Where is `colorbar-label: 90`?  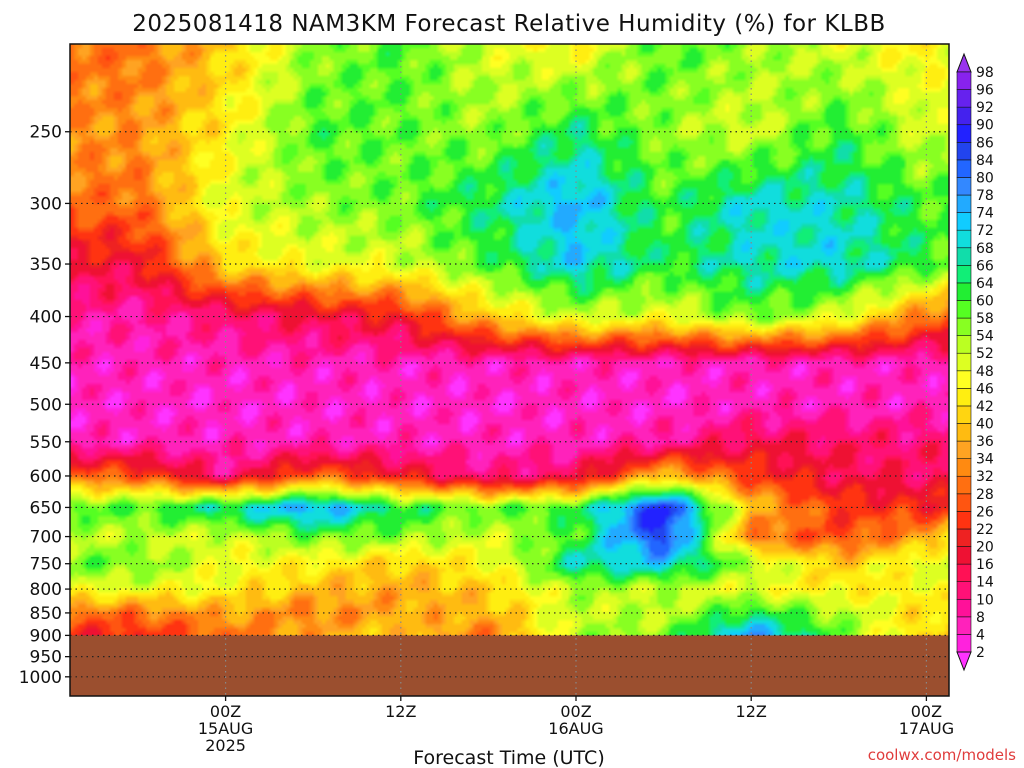
colorbar-label: 90 is located at coordinates (985, 126).